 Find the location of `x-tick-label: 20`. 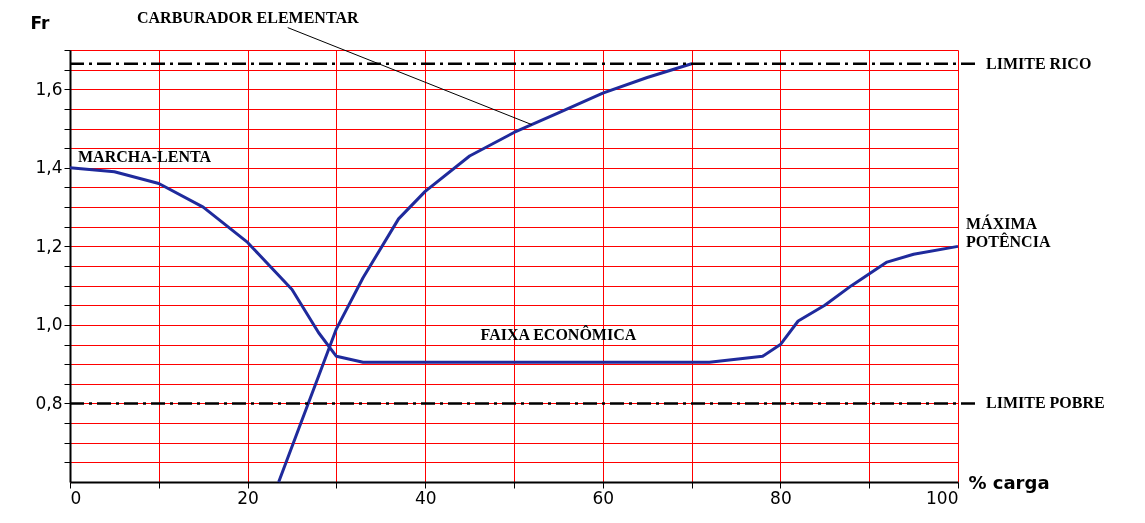

x-tick-label: 20 is located at coordinates (248, 497).